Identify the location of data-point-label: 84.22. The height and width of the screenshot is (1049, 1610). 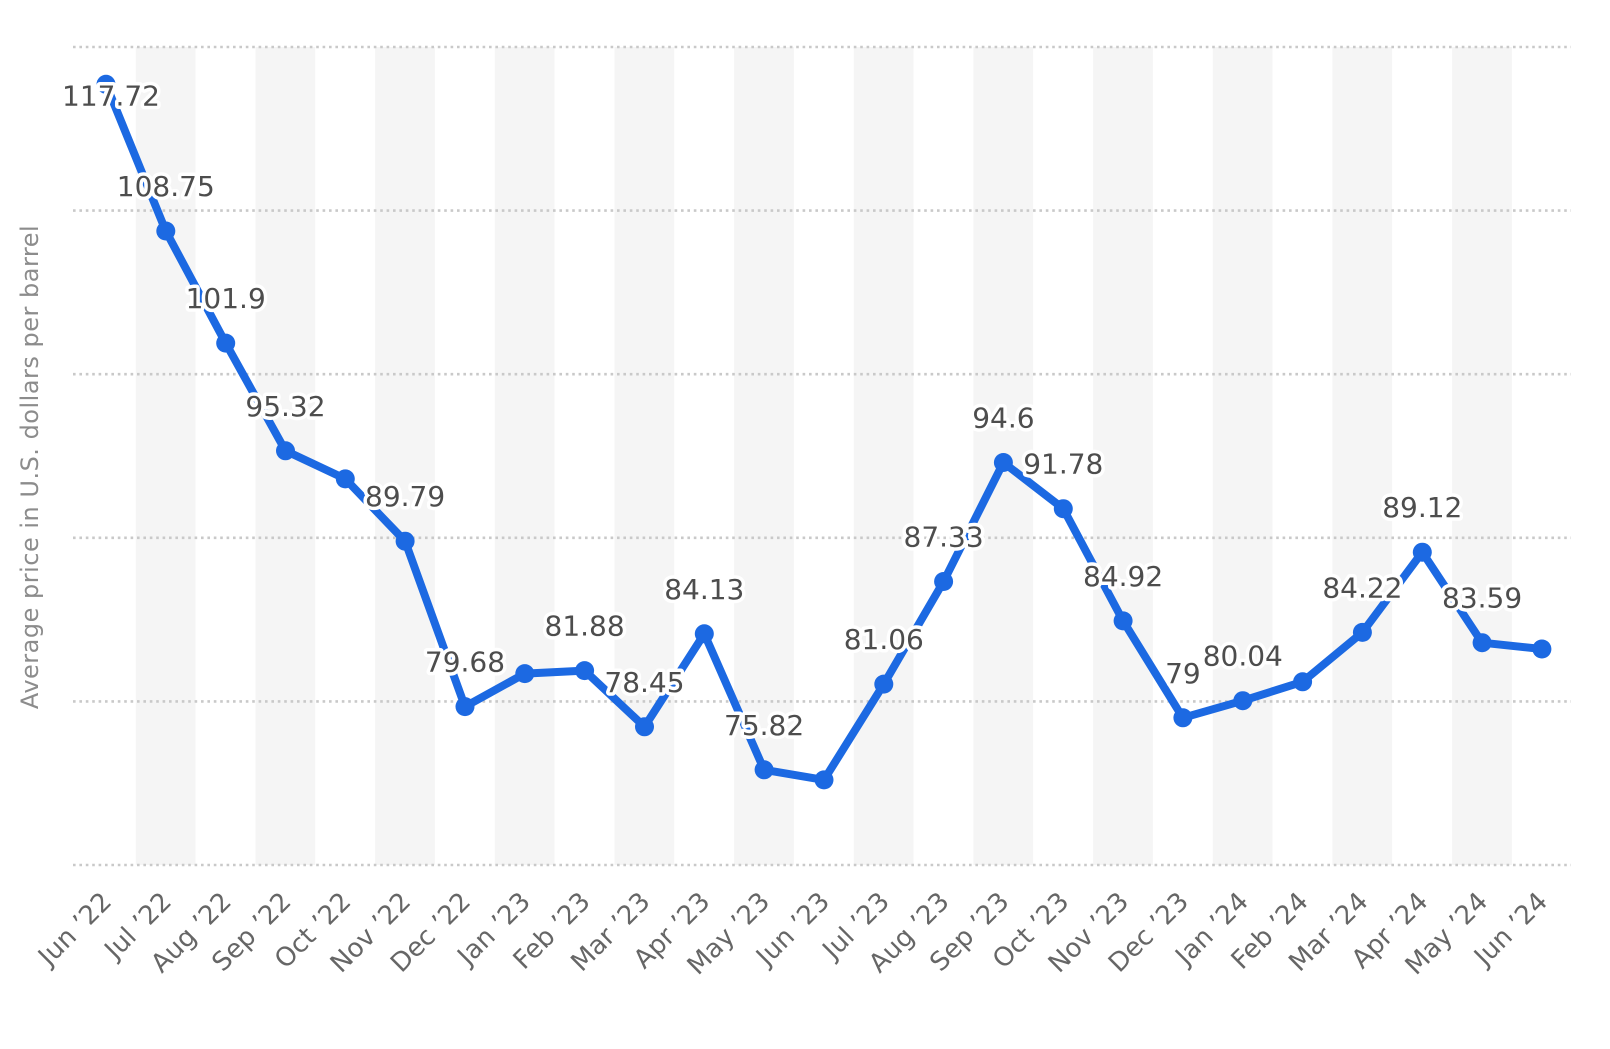
(1362, 587).